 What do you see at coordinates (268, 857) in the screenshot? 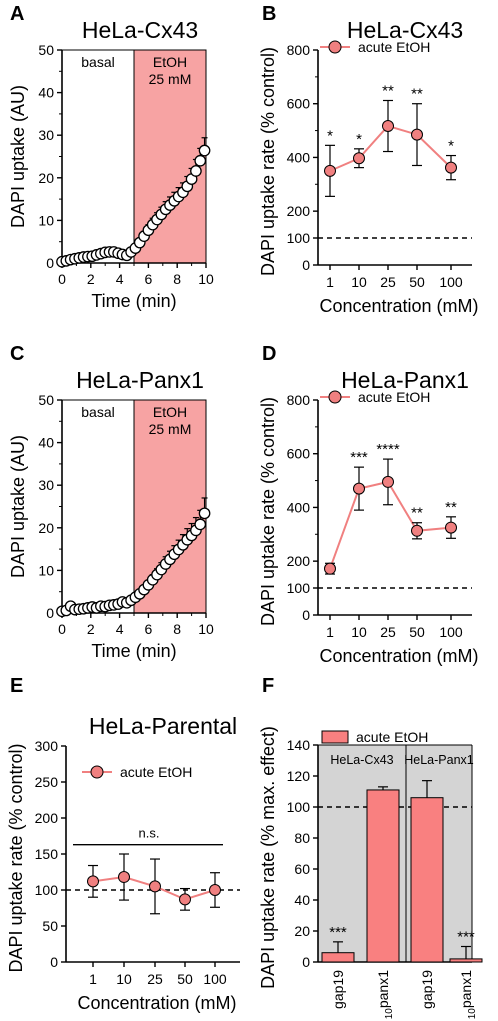
I see `y-axis-label: DAPI uptake rate (% max. effect)` at bounding box center [268, 857].